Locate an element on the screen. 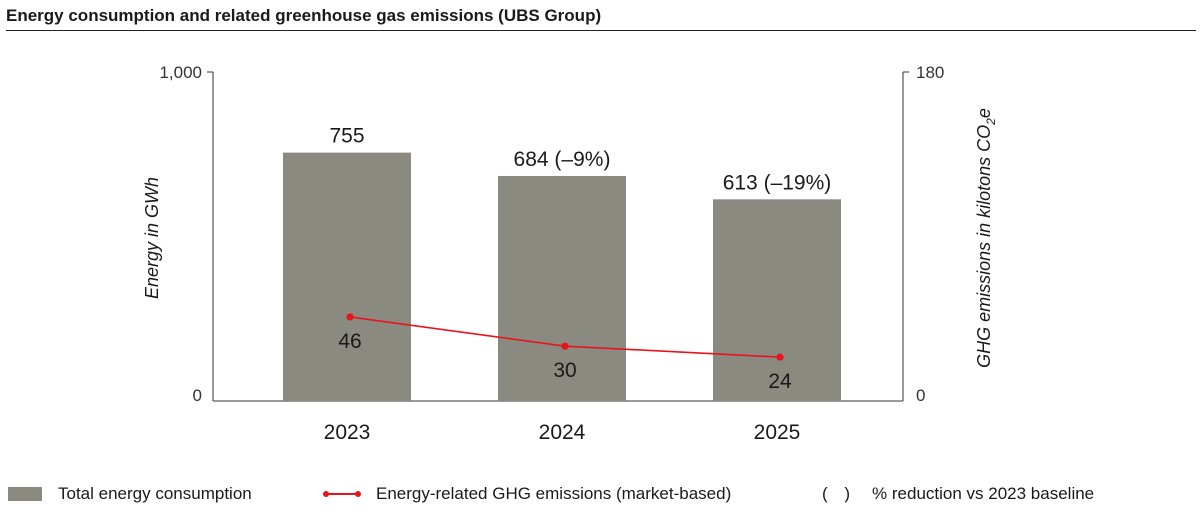 Image resolution: width=1200 pixels, height=514 pixels. bar-2025 is located at coordinates (777, 300).